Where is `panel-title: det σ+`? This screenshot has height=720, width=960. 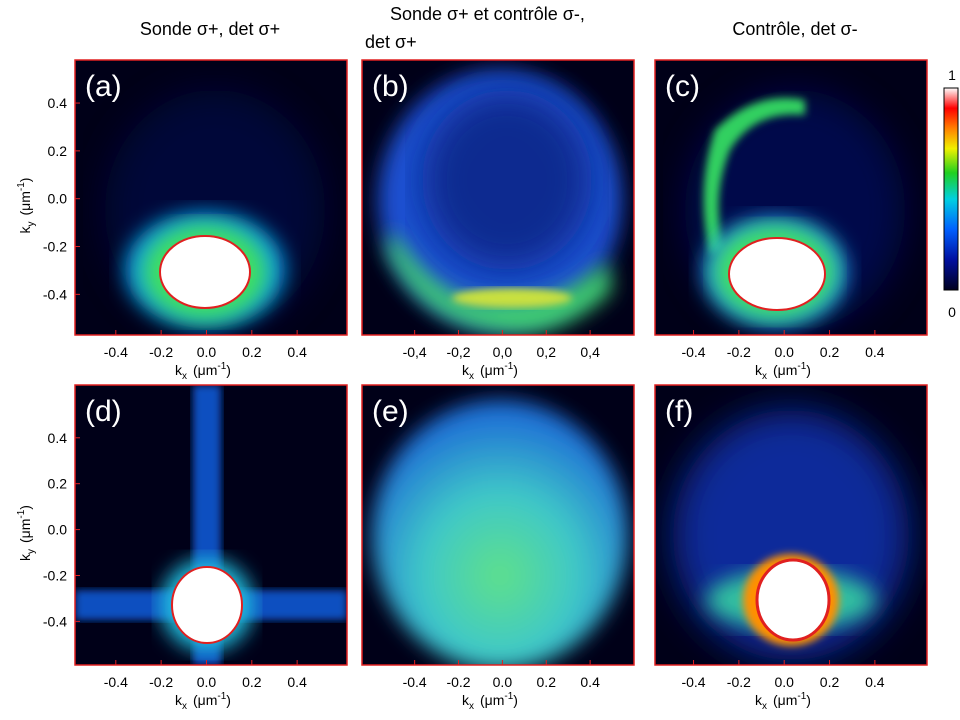 panel-title: det σ+ is located at coordinates (391, 42).